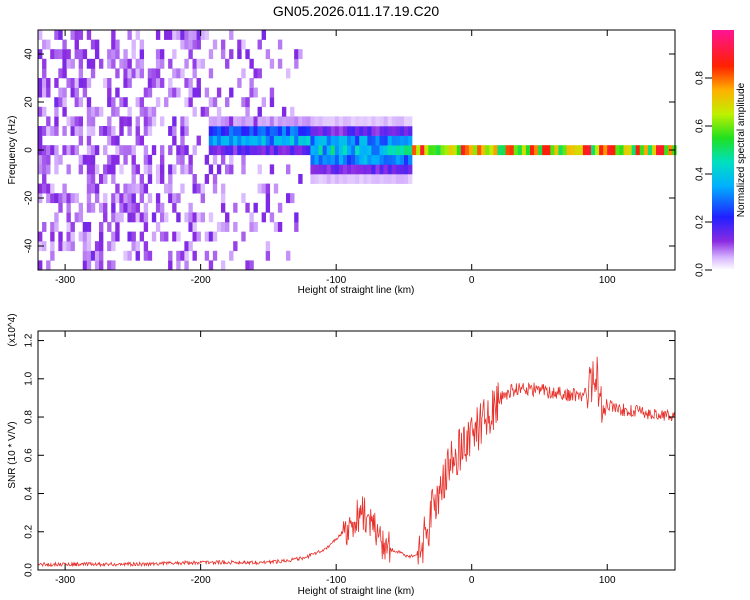  I want to click on spectrogram-y-label: Frequency (Hz), so click(12, 150).